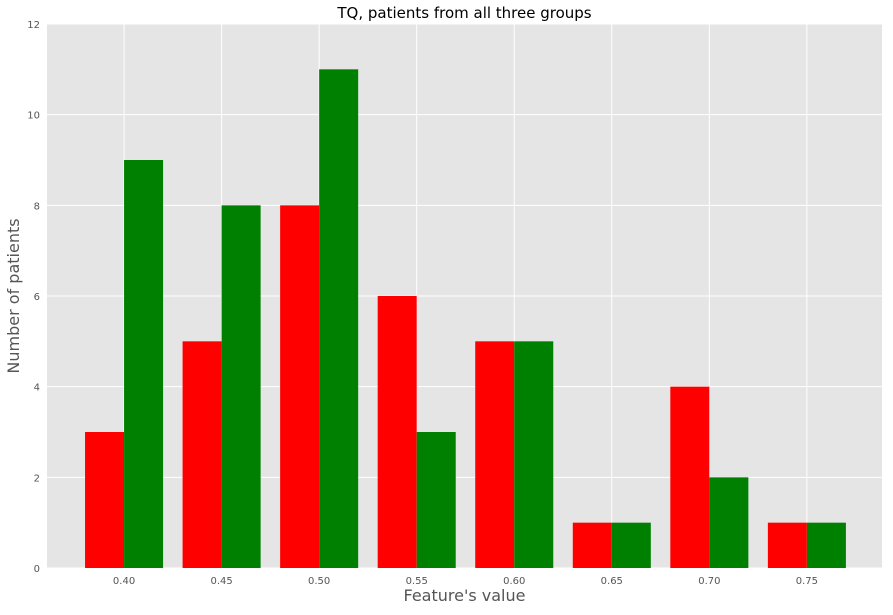  Describe the element at coordinates (13, 295) in the screenshot. I see `y-axis-title: Number of patients` at that location.